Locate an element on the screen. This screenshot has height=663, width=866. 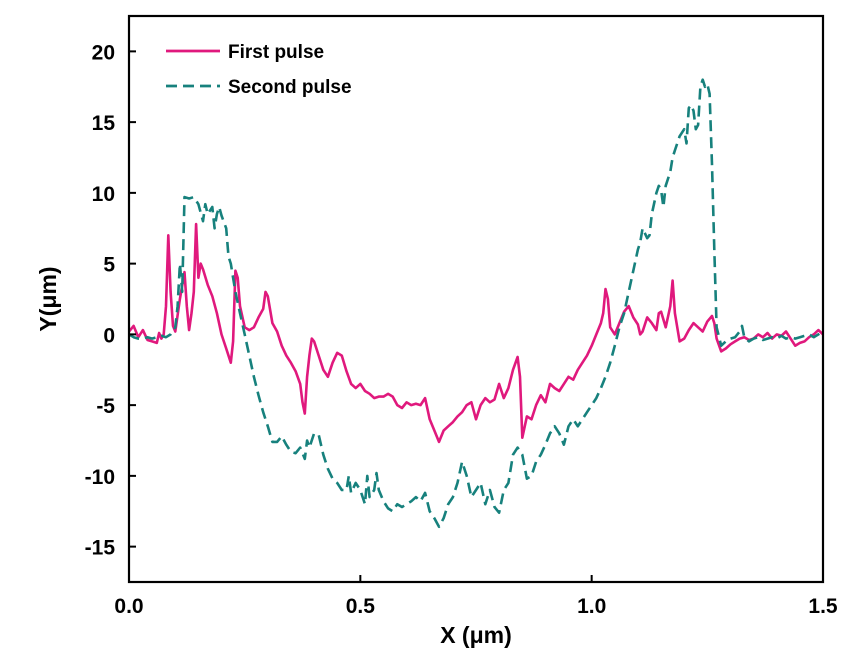
x-axis-title: X (μm) is located at coordinates (476, 635).